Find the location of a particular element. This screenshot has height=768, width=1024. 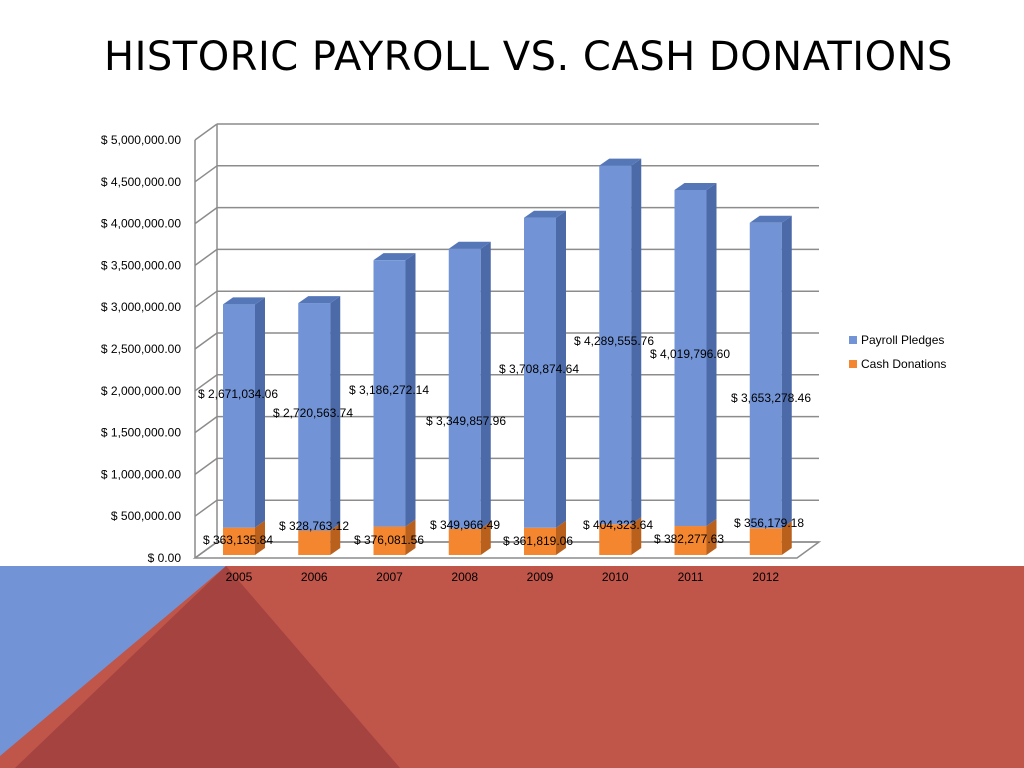

bar-payroll-2011-side is located at coordinates (711, 354).